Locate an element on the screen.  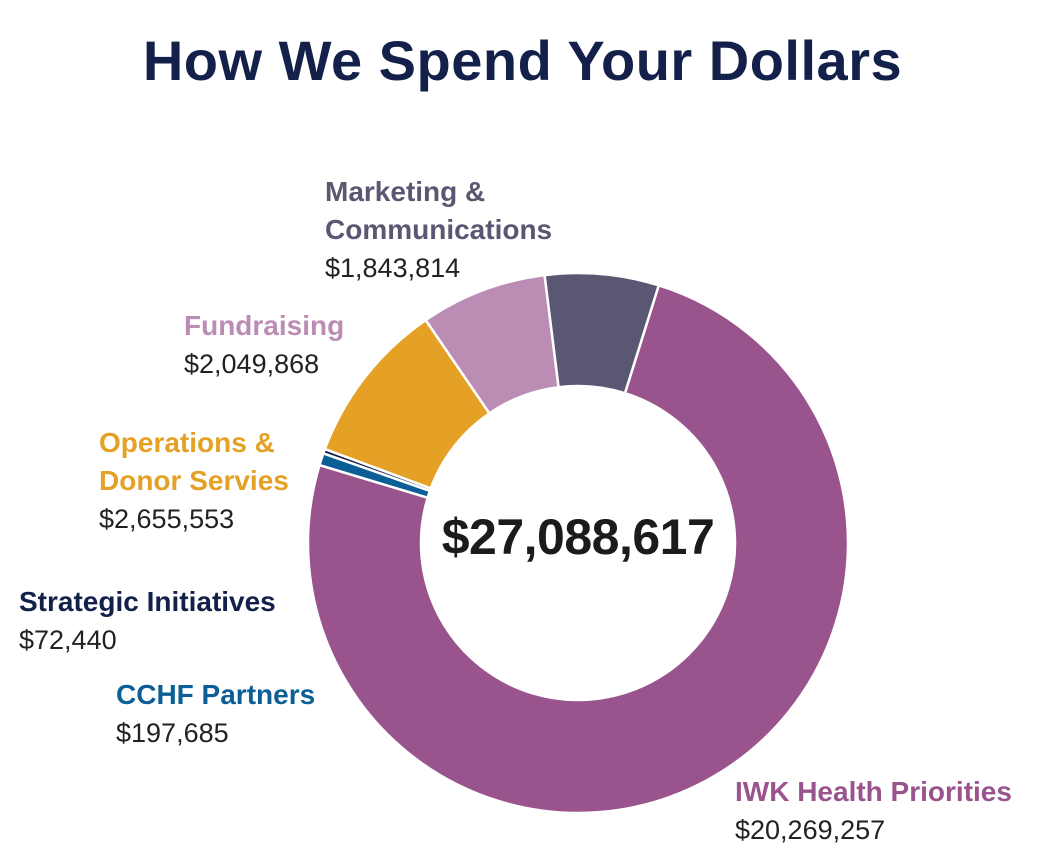
label-value: $20,269,257 is located at coordinates (810, 830).